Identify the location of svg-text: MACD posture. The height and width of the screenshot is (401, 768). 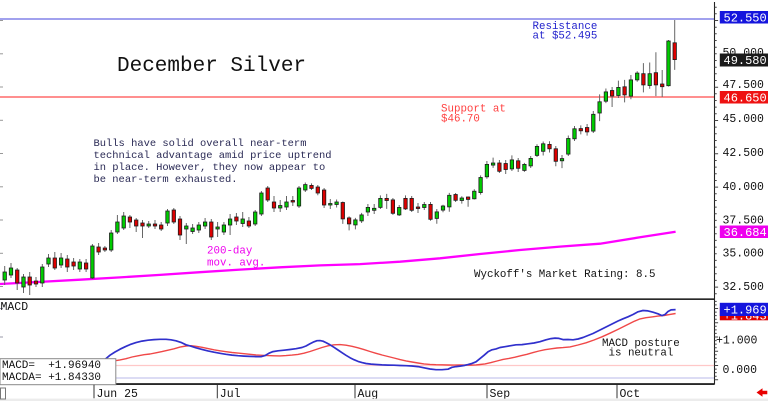
(641, 344).